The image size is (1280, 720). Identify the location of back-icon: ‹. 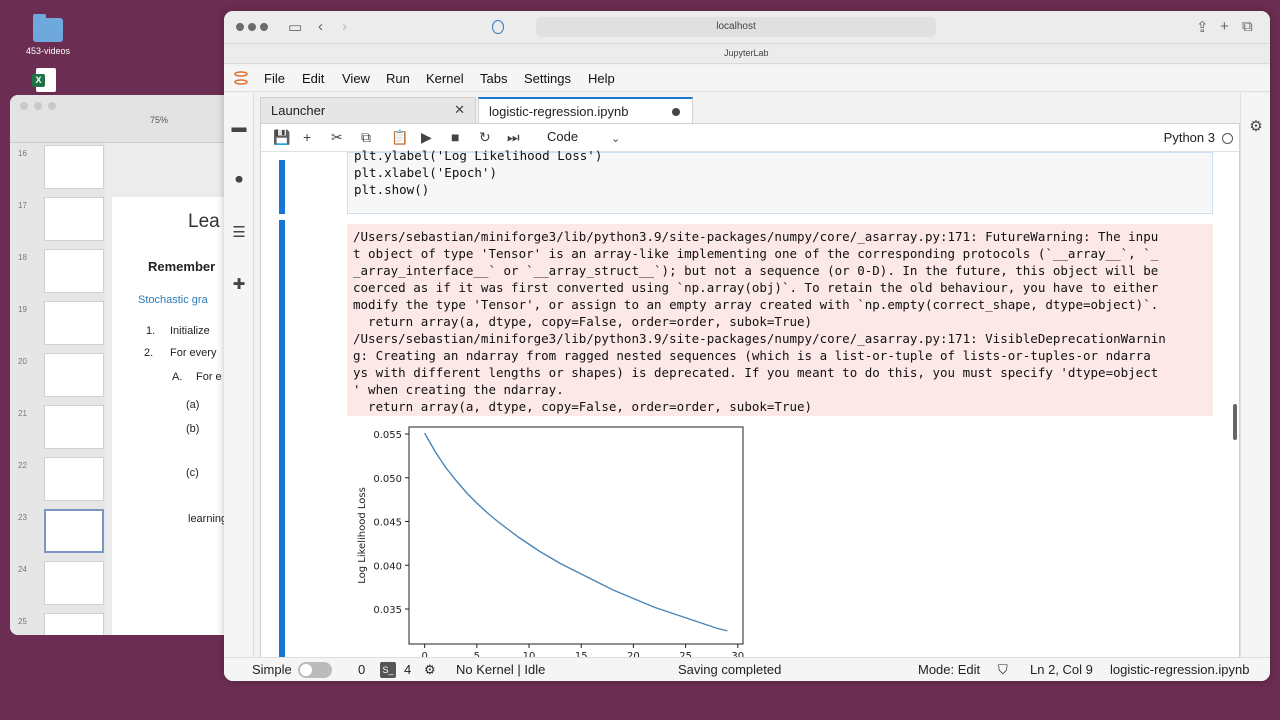
(320, 26).